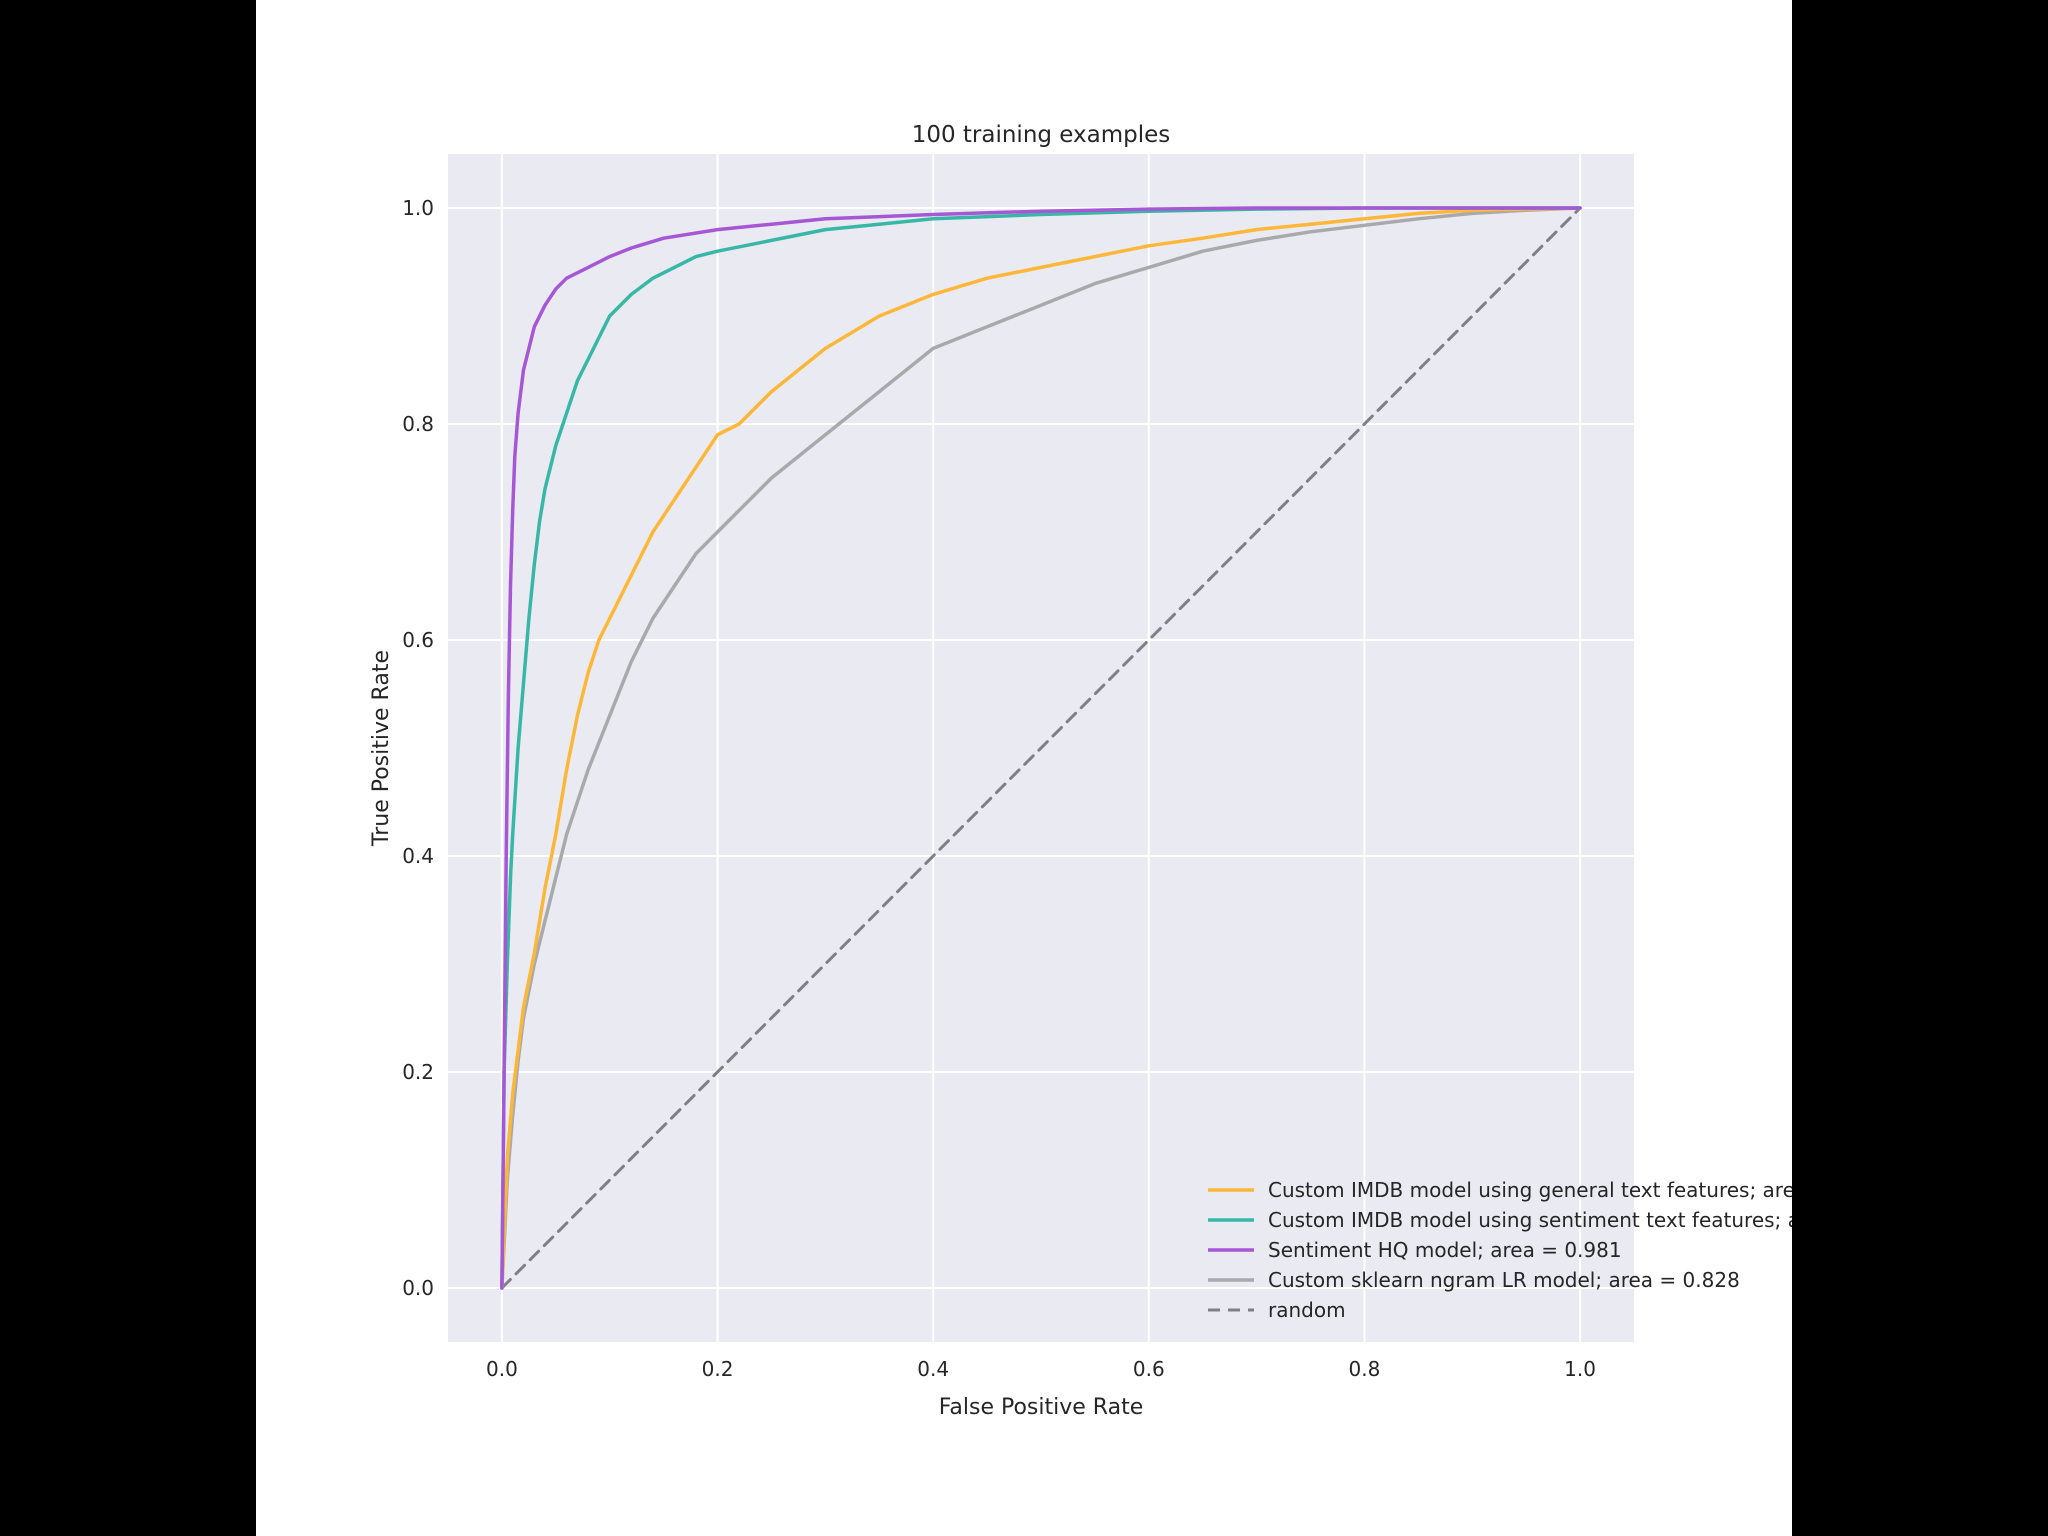 Image resolution: width=2048 pixels, height=1536 pixels. What do you see at coordinates (418, 424) in the screenshot?
I see `y-tick-label: 0.8` at bounding box center [418, 424].